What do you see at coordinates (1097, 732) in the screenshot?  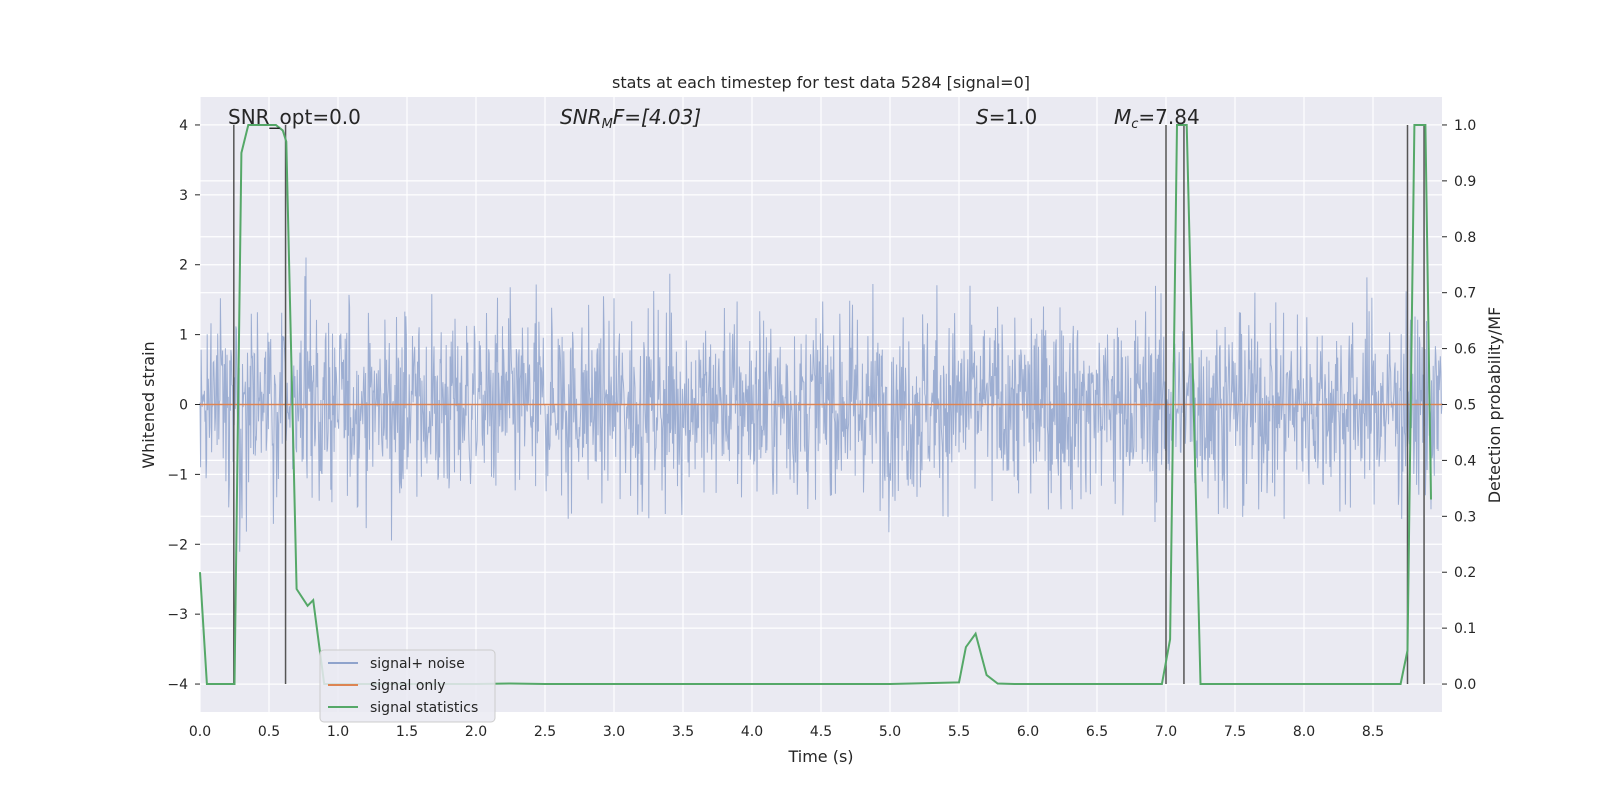 I see `x-tick-label: 6.5` at bounding box center [1097, 732].